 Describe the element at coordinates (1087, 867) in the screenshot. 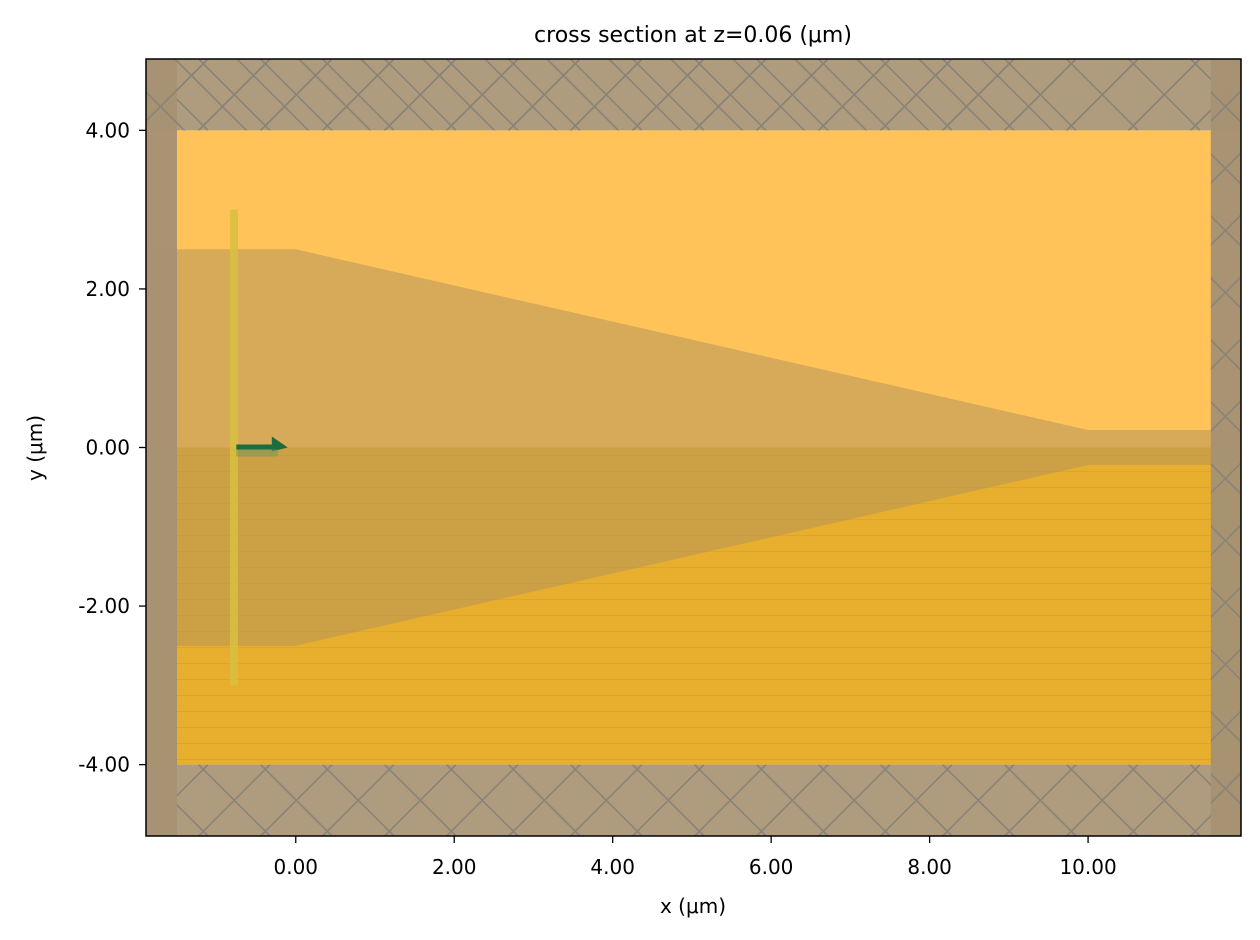

I see `x-tick-label: 10.00` at that location.